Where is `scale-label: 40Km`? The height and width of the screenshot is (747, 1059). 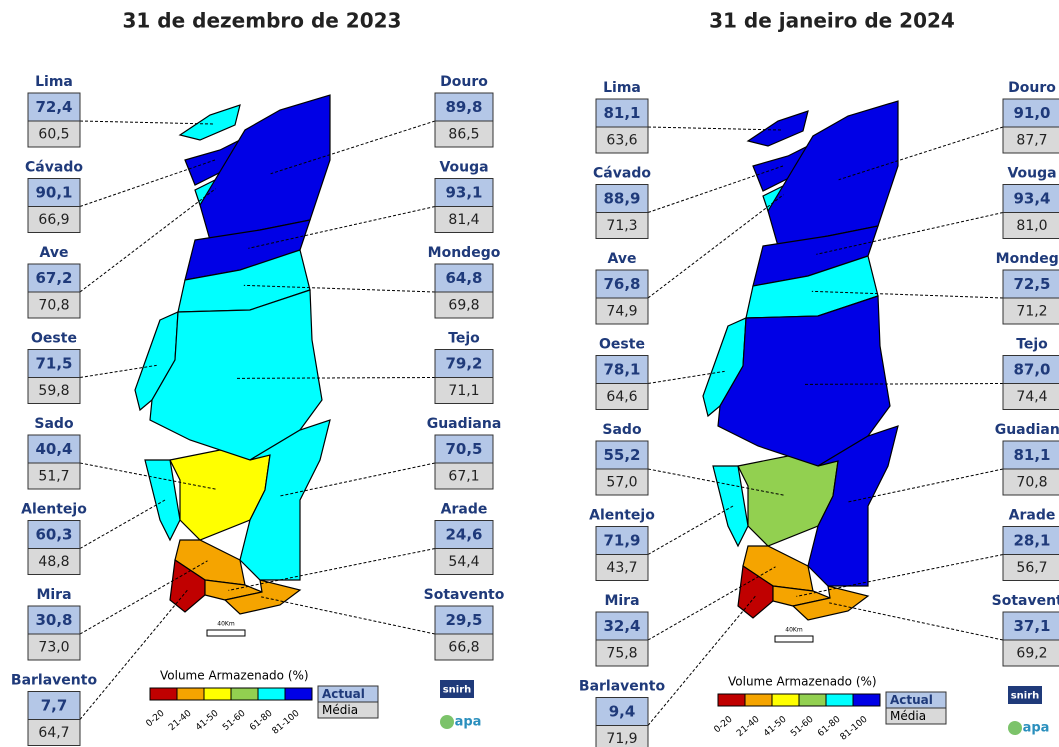 scale-label: 40Km is located at coordinates (226, 624).